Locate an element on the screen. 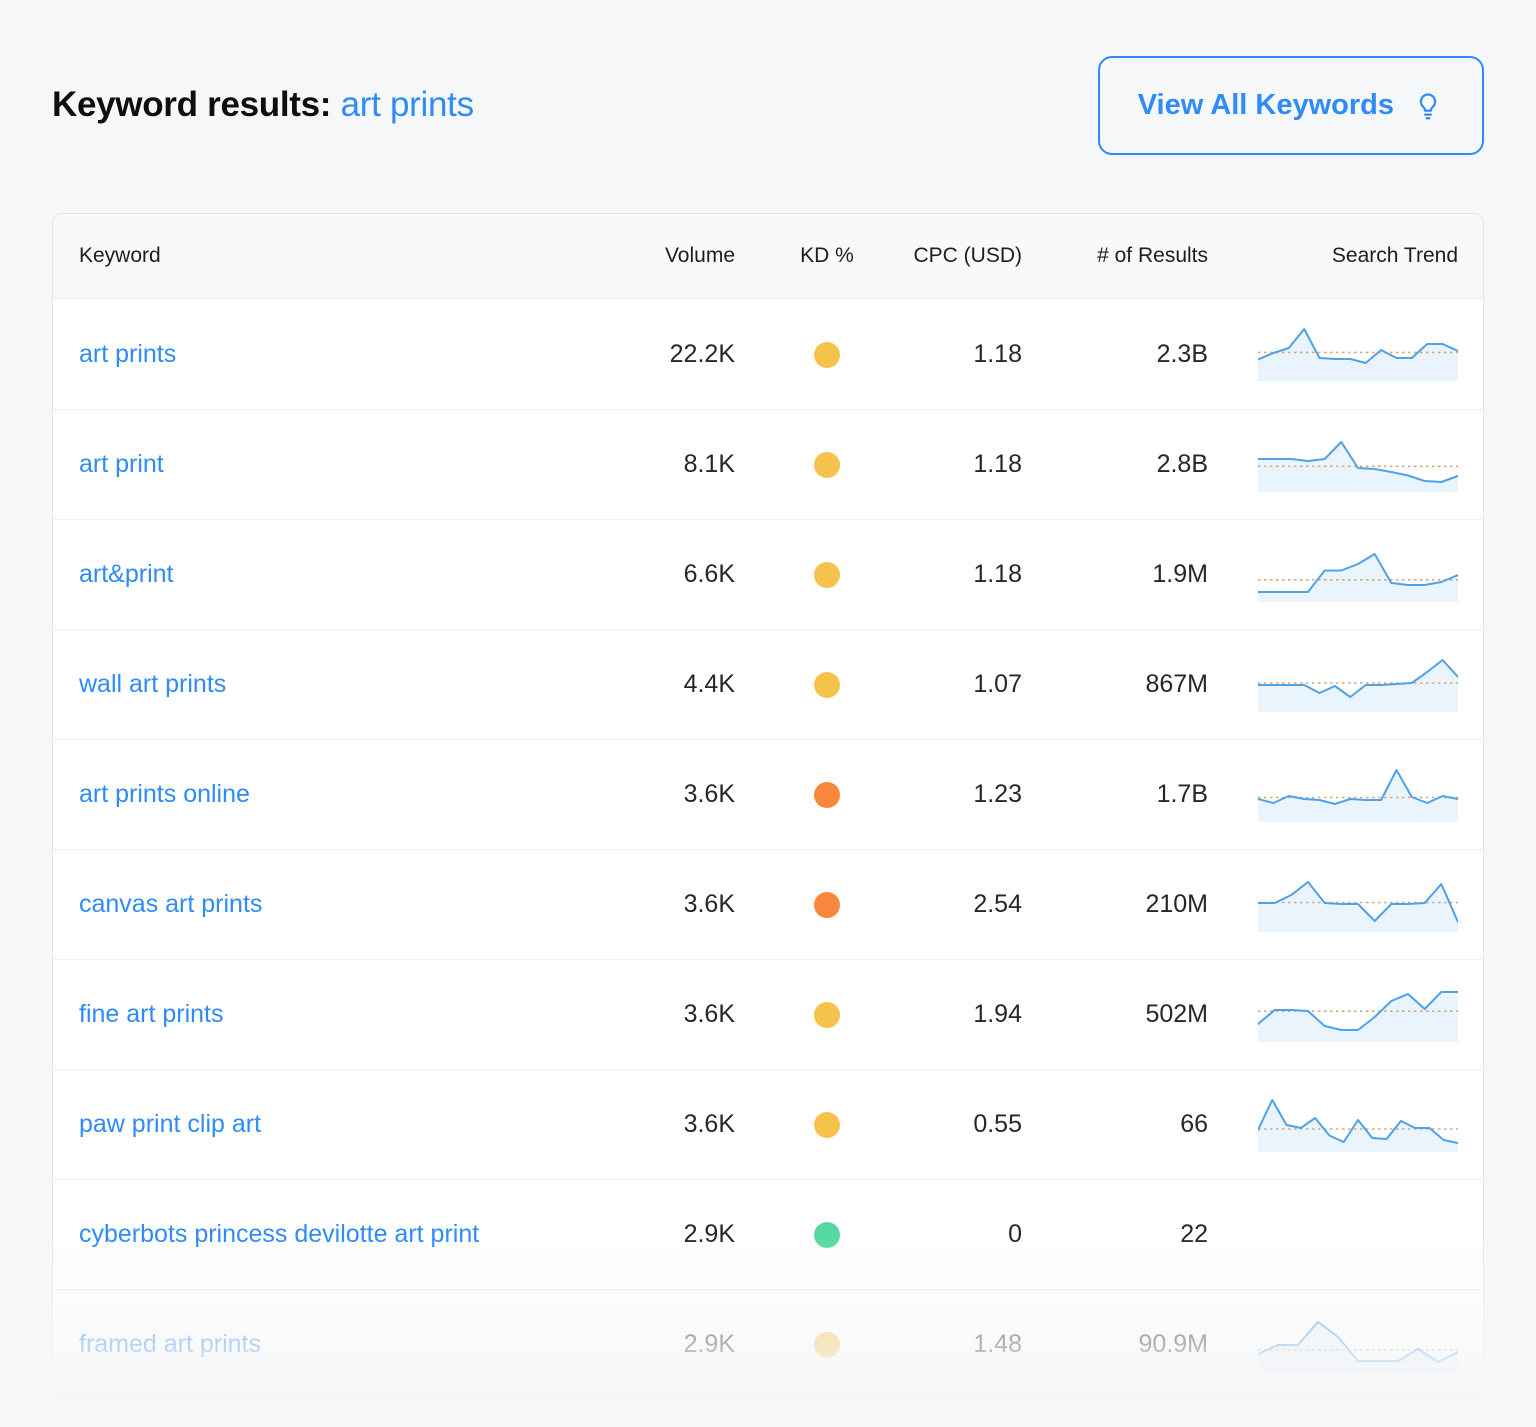  num-results-value: 22 is located at coordinates (1194, 1234).